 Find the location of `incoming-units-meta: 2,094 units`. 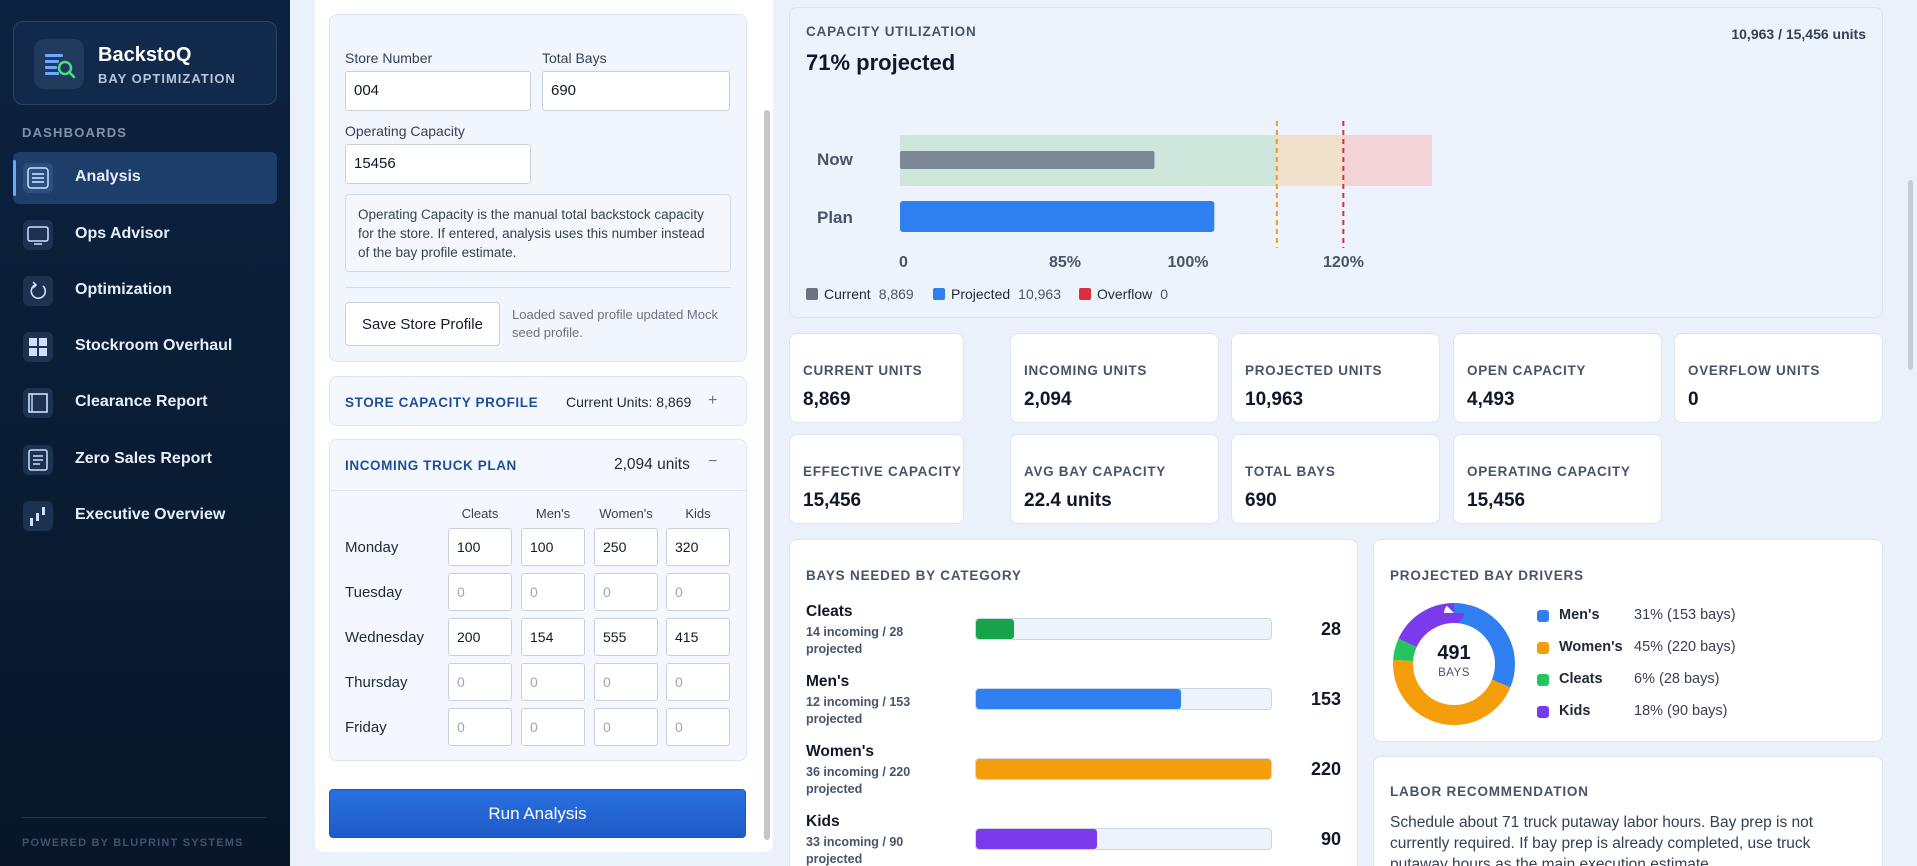

incoming-units-meta: 2,094 units is located at coordinates (652, 464).